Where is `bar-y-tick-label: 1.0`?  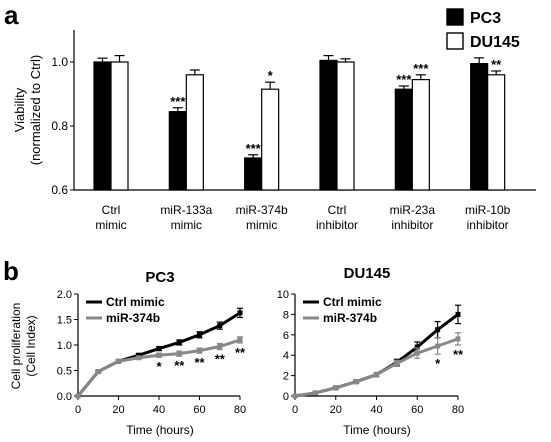 bar-y-tick-label: 1.0 is located at coordinates (59, 62).